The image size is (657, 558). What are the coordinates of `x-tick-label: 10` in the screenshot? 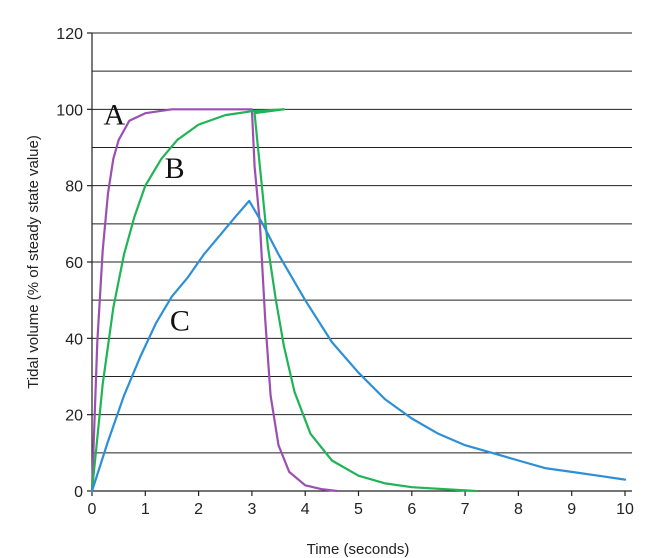 It's located at (625, 509).